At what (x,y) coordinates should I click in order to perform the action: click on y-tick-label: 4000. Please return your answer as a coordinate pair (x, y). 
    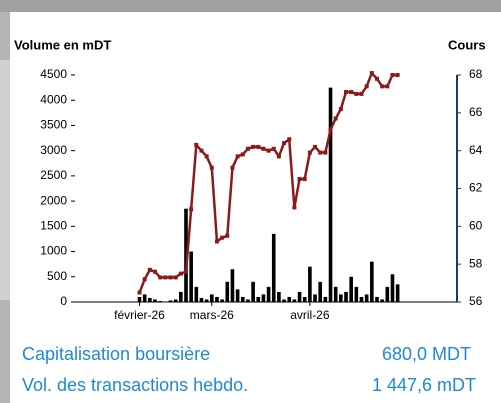
    Looking at the image, I should click on (53, 99).